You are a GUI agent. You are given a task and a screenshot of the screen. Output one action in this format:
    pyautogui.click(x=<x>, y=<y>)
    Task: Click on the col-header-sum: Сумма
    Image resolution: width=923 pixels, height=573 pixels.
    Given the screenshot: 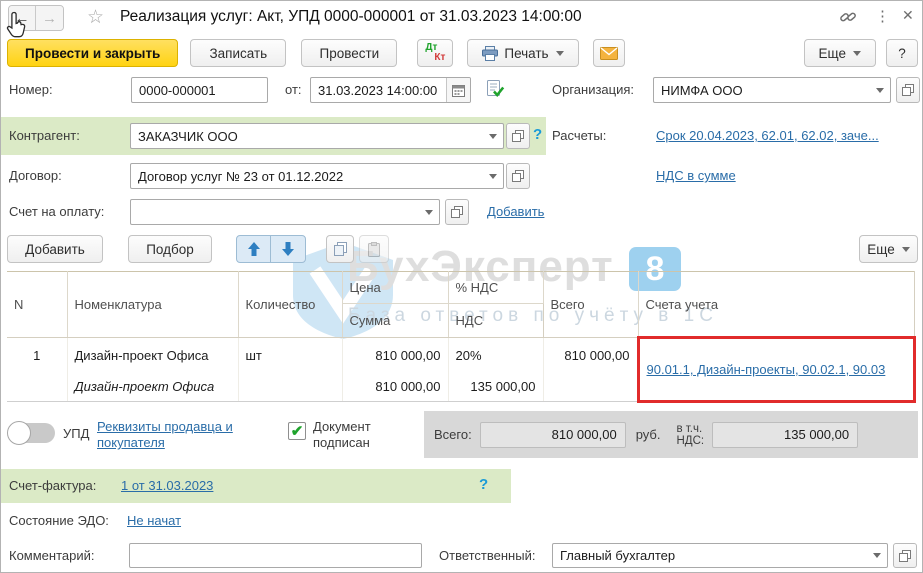 What is the action you would take?
    pyautogui.click(x=395, y=320)
    